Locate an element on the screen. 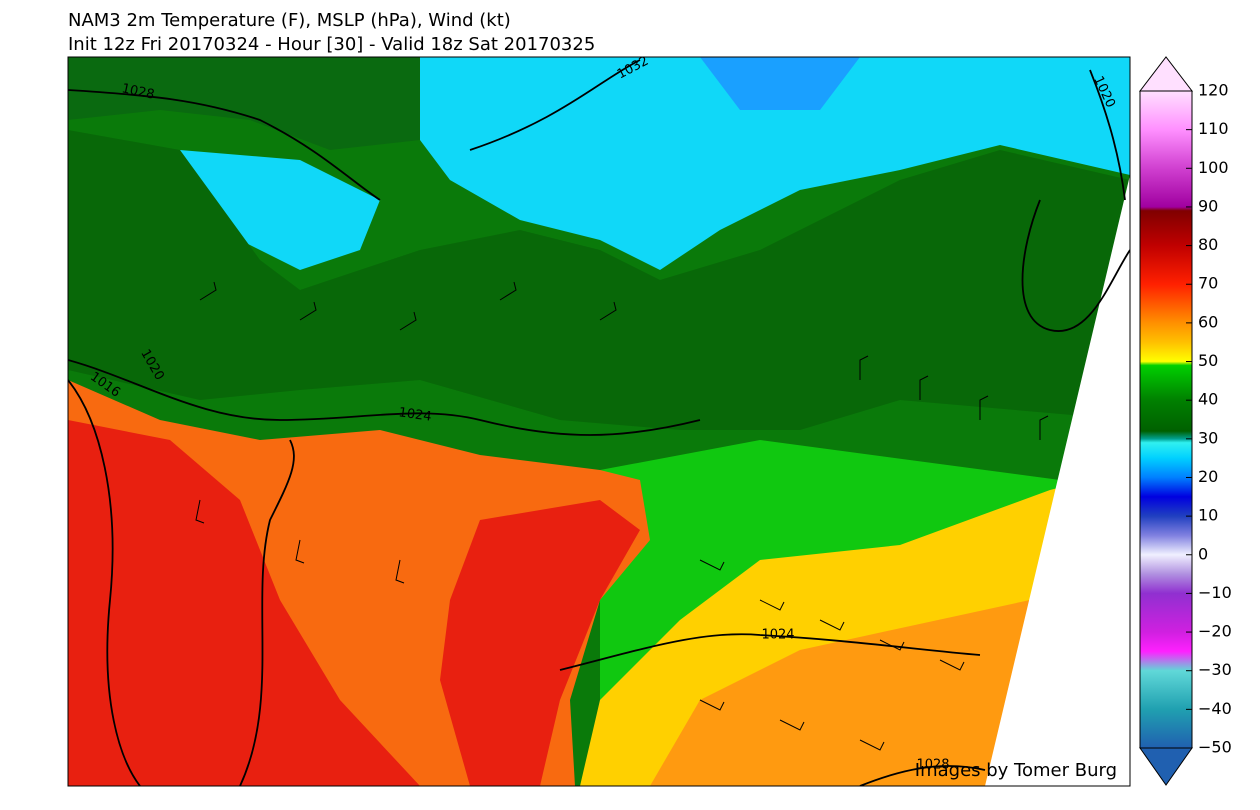 Image resolution: width=1260 pixels, height=810 pixels. colorbar-tick-label: 90 is located at coordinates (1208, 205).